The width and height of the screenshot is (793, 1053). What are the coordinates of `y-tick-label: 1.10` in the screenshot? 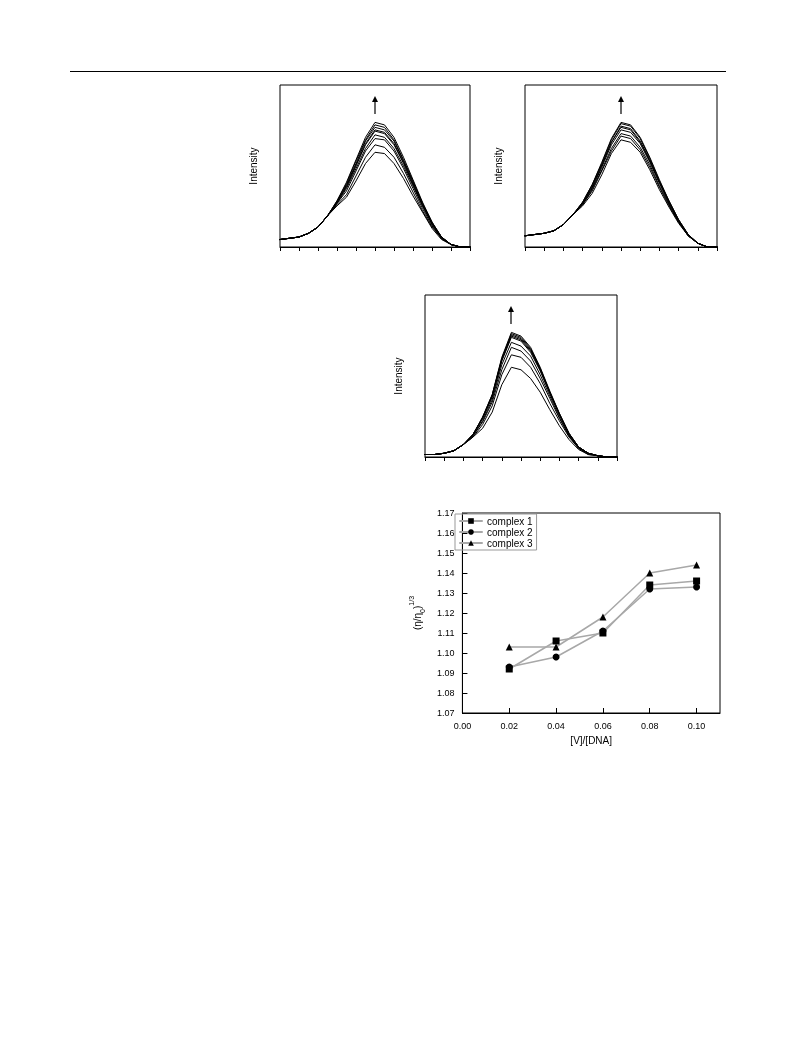 It's located at (445, 653).